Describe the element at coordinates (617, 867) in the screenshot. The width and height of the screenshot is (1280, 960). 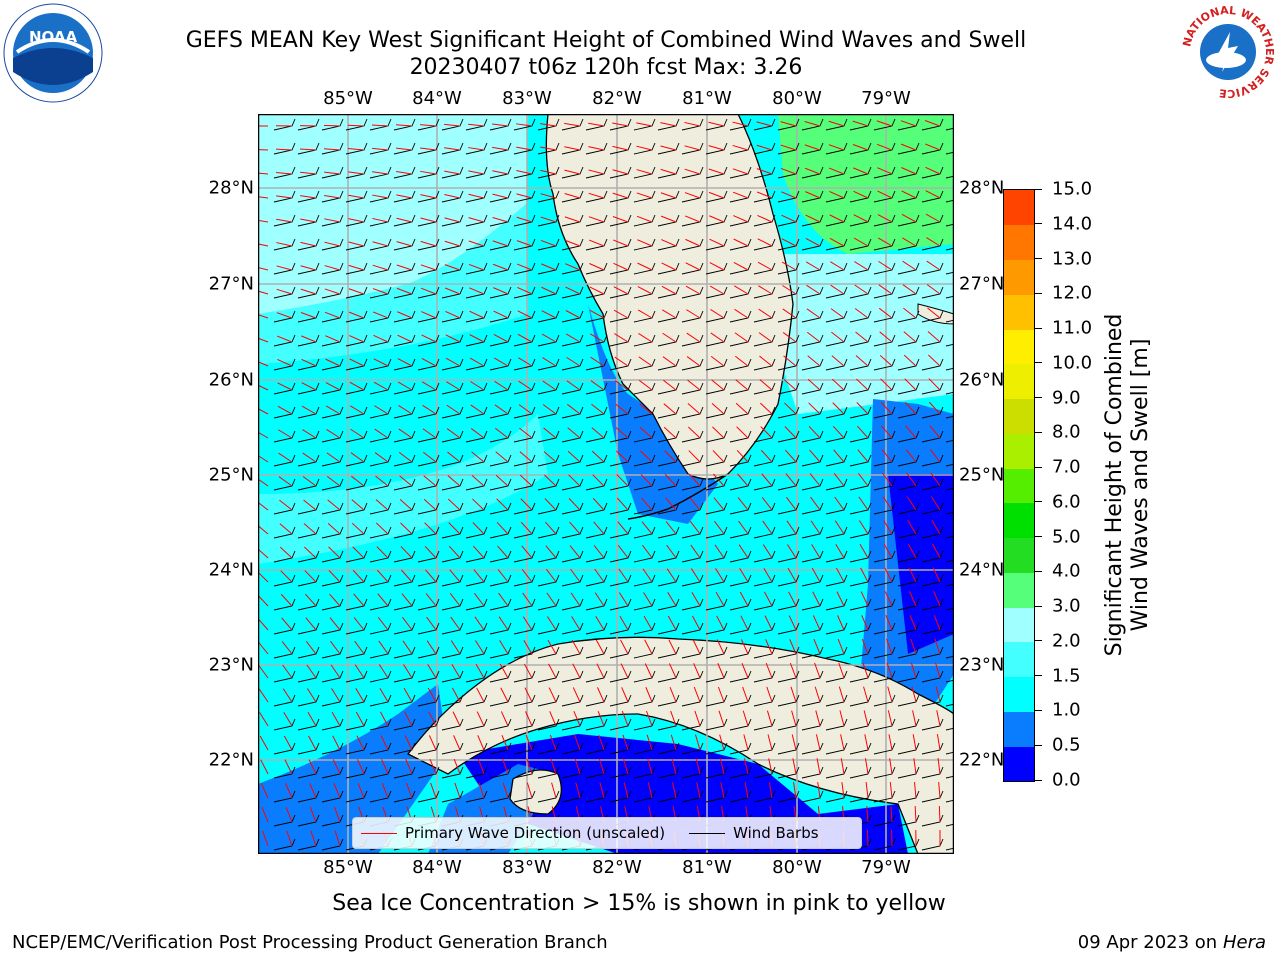
I see `lon-tick-bottom: 82°W` at that location.